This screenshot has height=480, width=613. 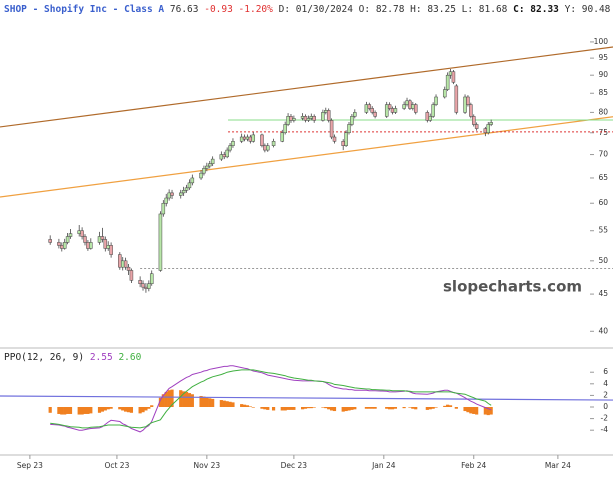 What do you see at coordinates (603, 230) in the screenshot?
I see `y-tick-label: 55` at bounding box center [603, 230].